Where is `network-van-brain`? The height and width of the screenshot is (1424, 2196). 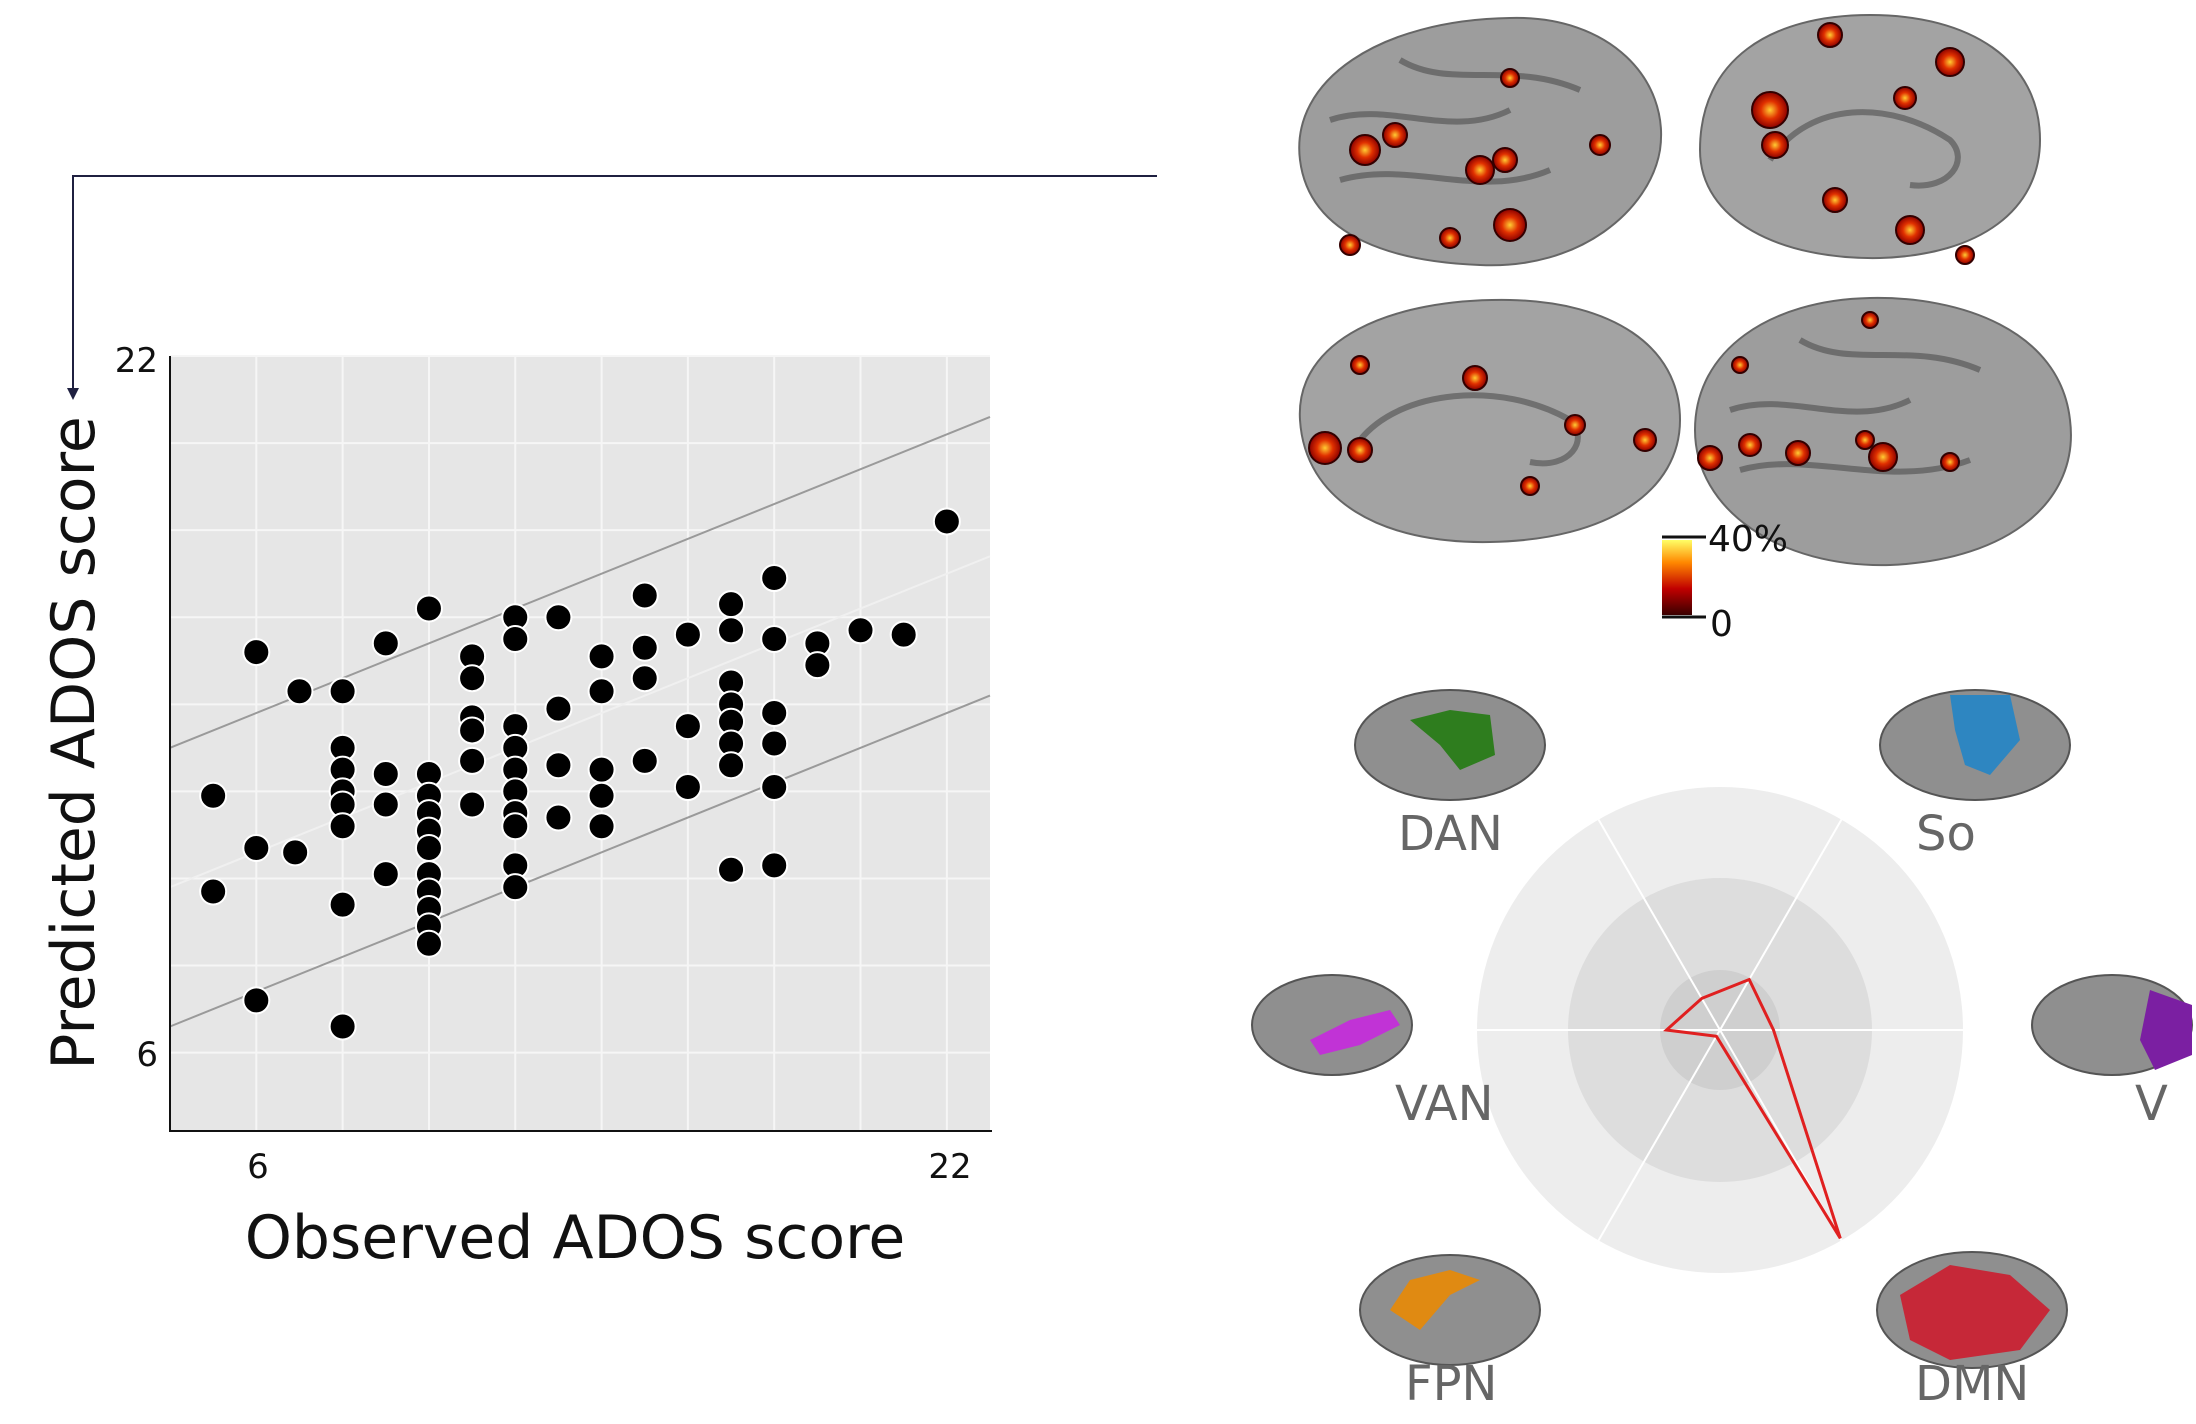
network-van-brain is located at coordinates (1332, 1025).